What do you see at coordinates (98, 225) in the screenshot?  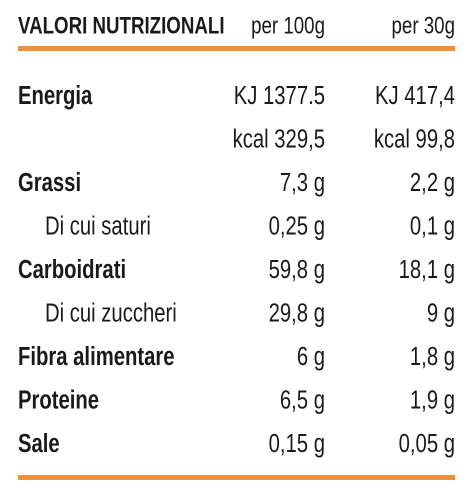 I see `sub-row-label: Di cui saturi` at bounding box center [98, 225].